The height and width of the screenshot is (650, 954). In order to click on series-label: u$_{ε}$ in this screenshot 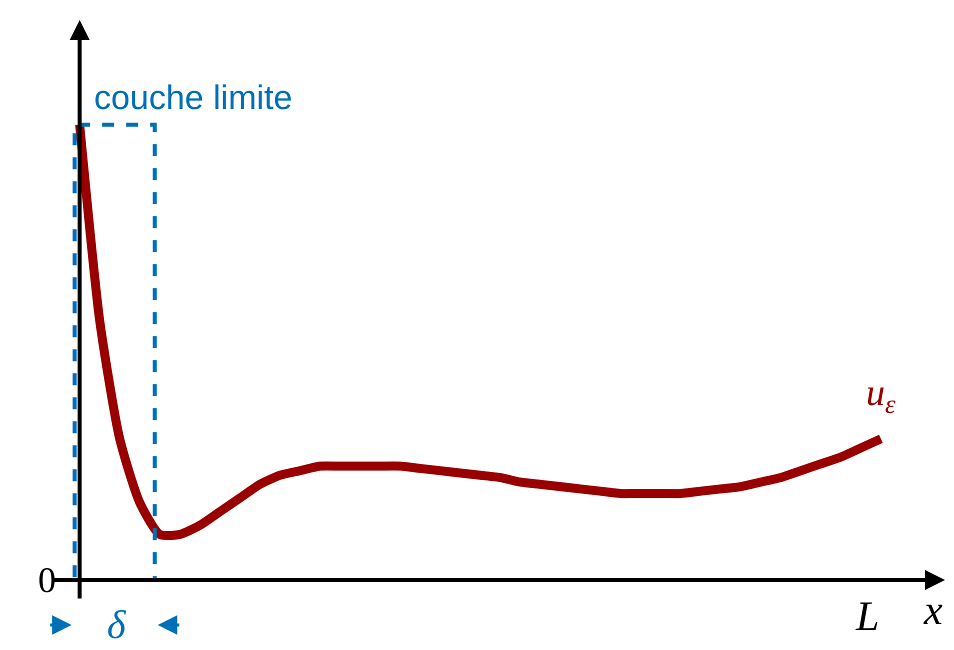, I will do `click(881, 395)`.